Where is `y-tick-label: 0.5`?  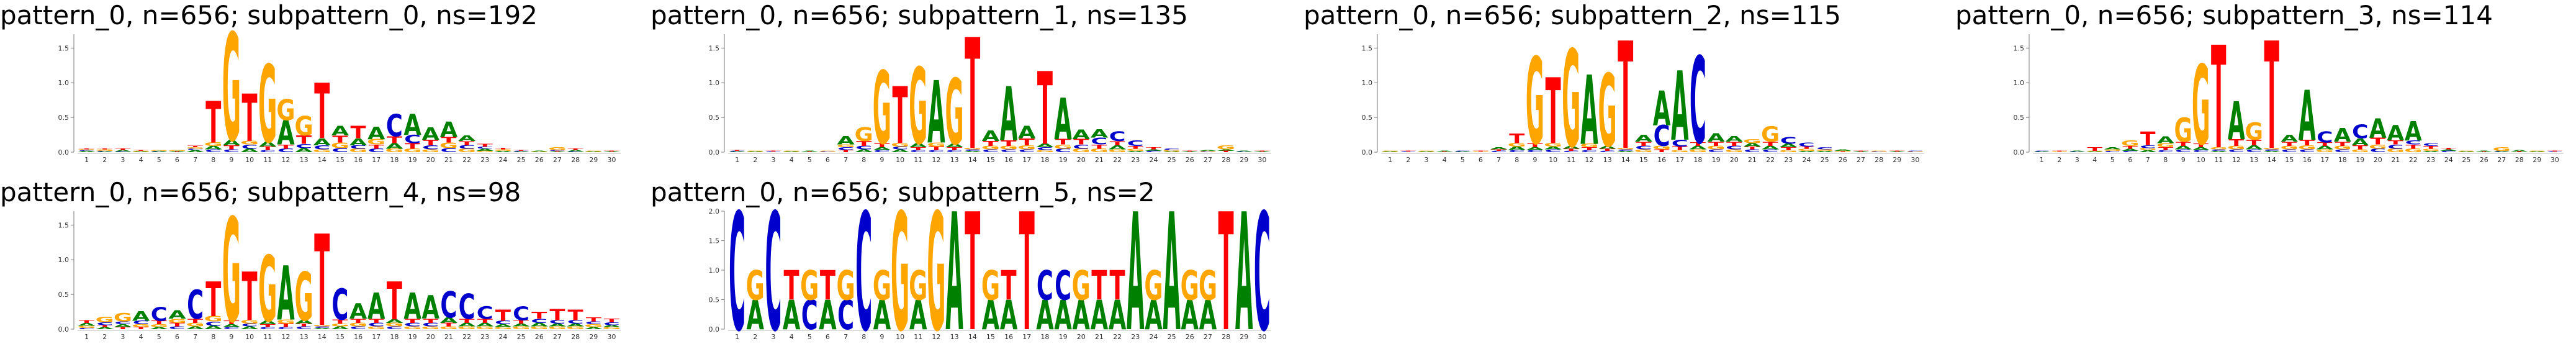
y-tick-label: 0.5 is located at coordinates (714, 300).